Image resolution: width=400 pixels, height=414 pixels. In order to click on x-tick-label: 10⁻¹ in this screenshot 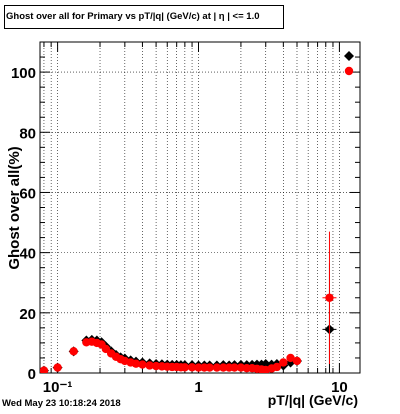, I will do `click(58, 387)`.